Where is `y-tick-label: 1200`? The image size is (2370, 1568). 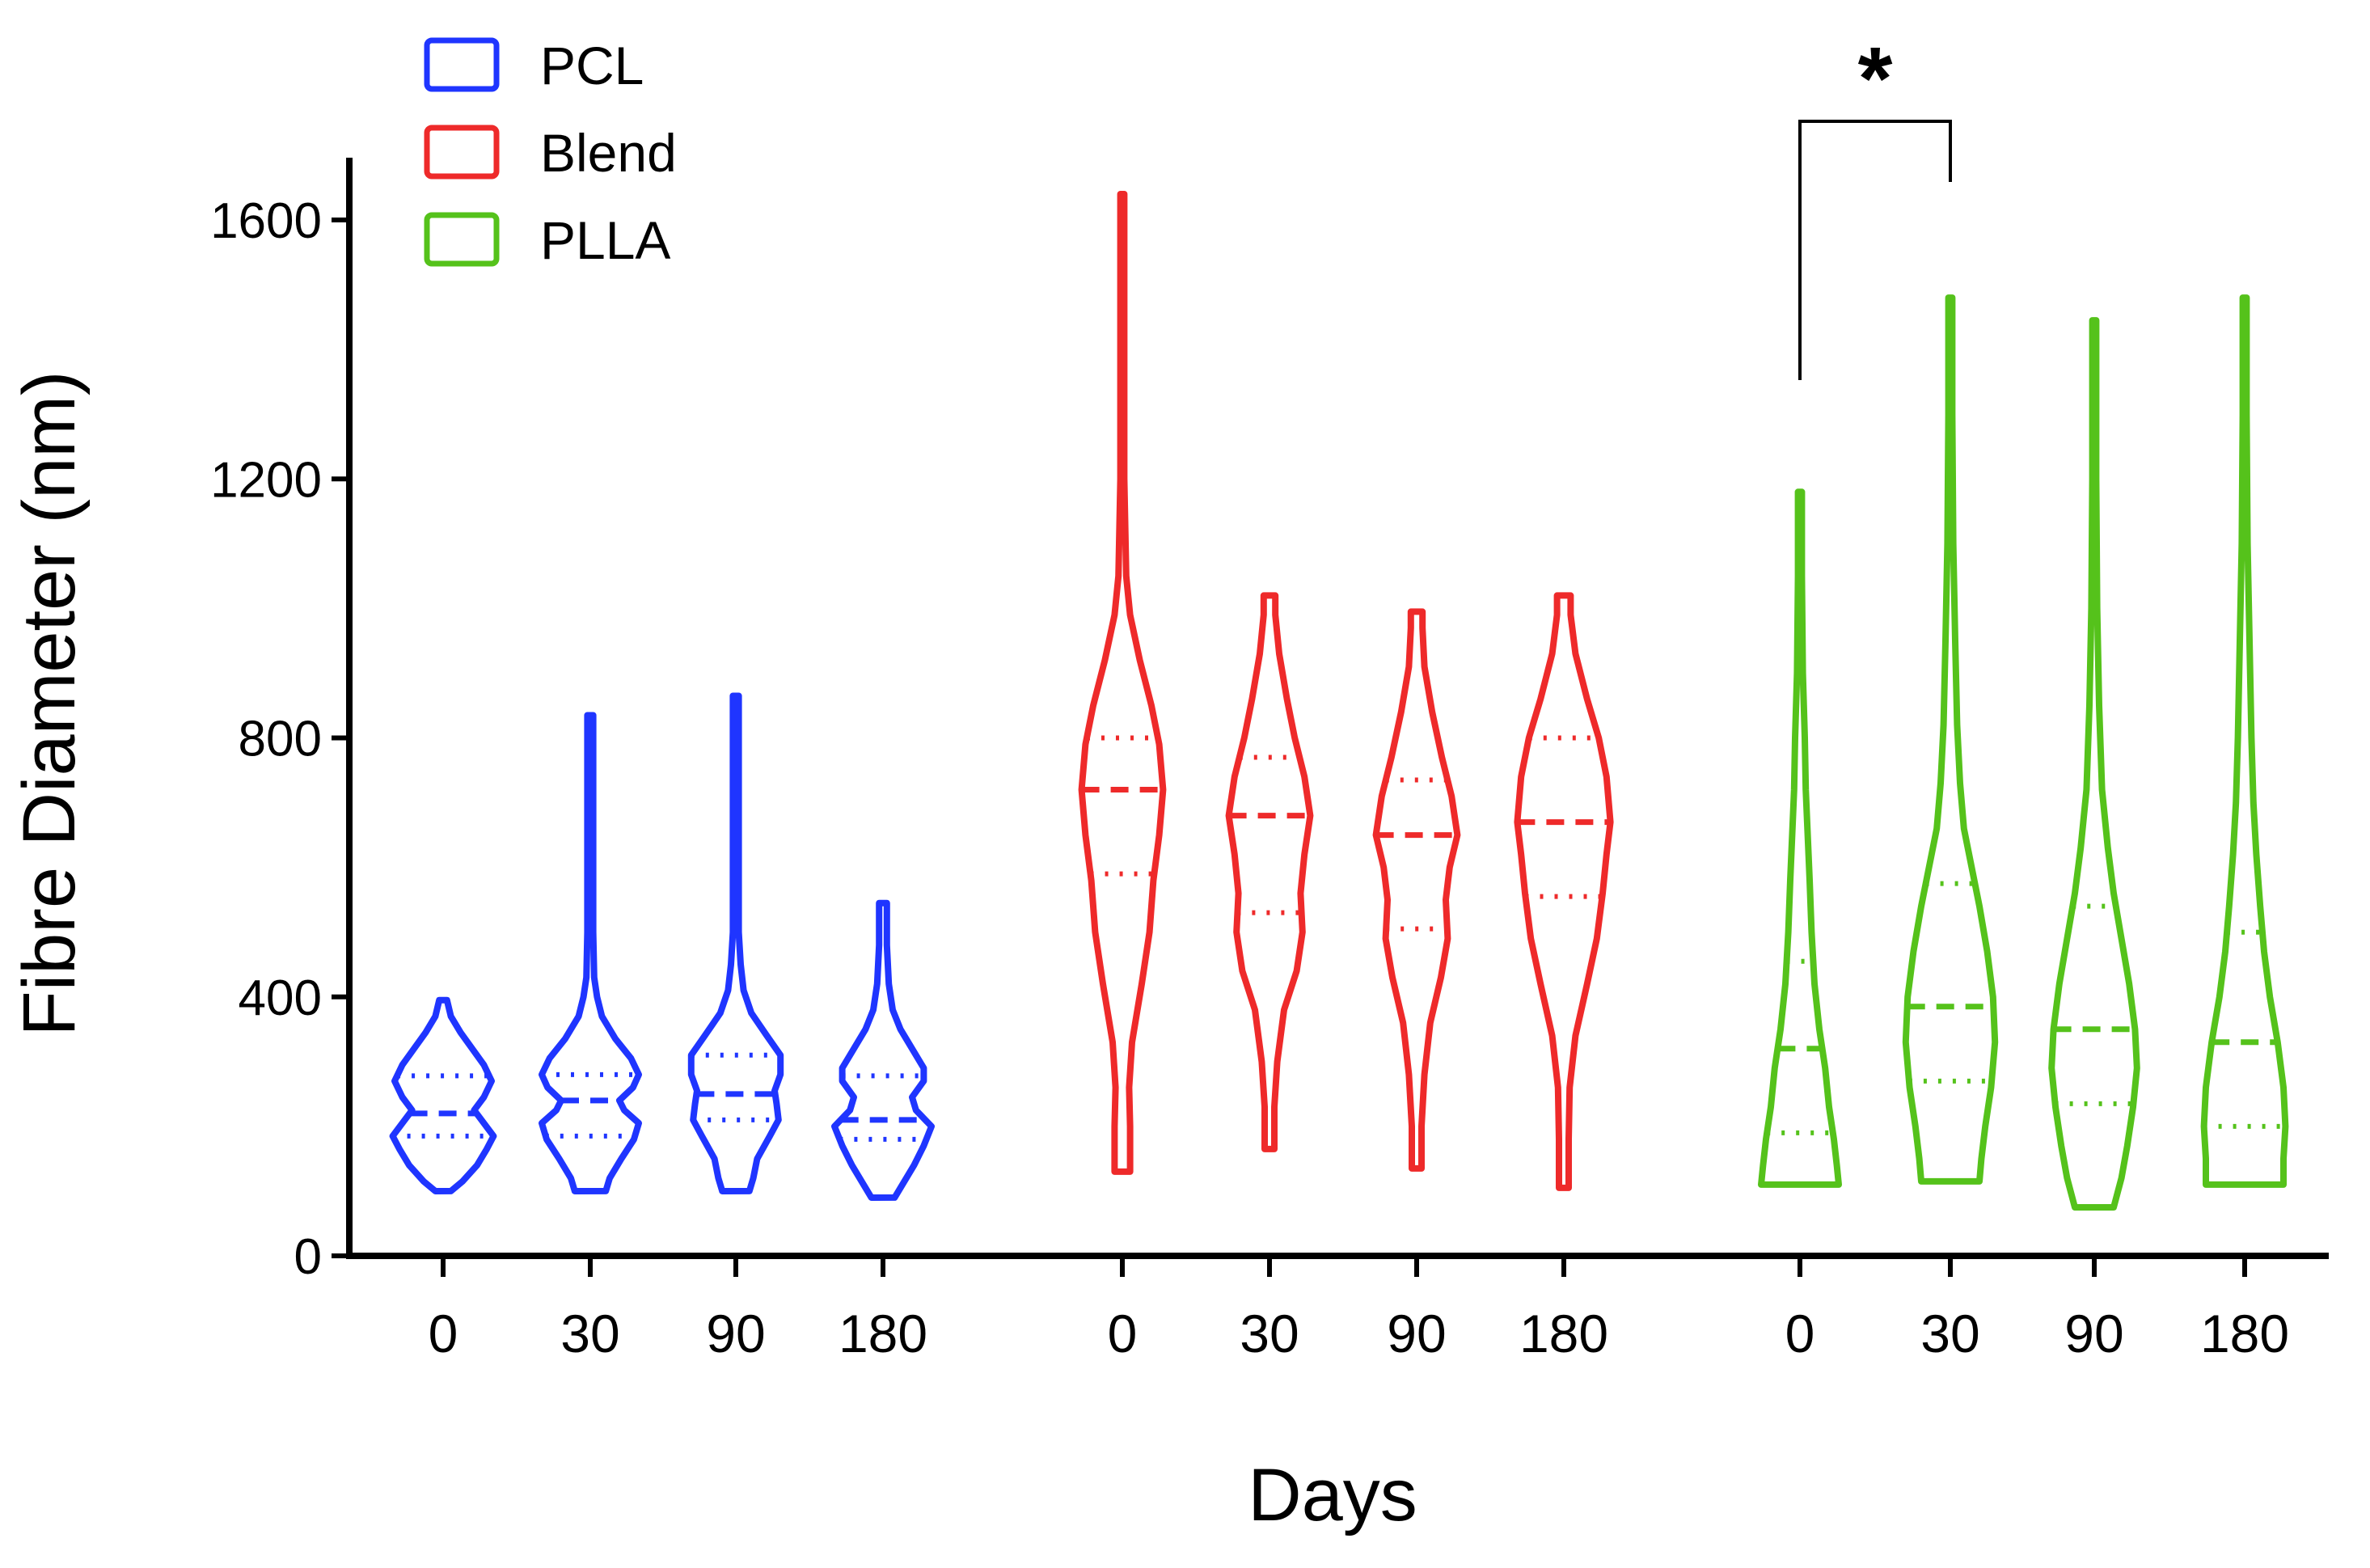 y-tick-label: 1200 is located at coordinates (266, 480).